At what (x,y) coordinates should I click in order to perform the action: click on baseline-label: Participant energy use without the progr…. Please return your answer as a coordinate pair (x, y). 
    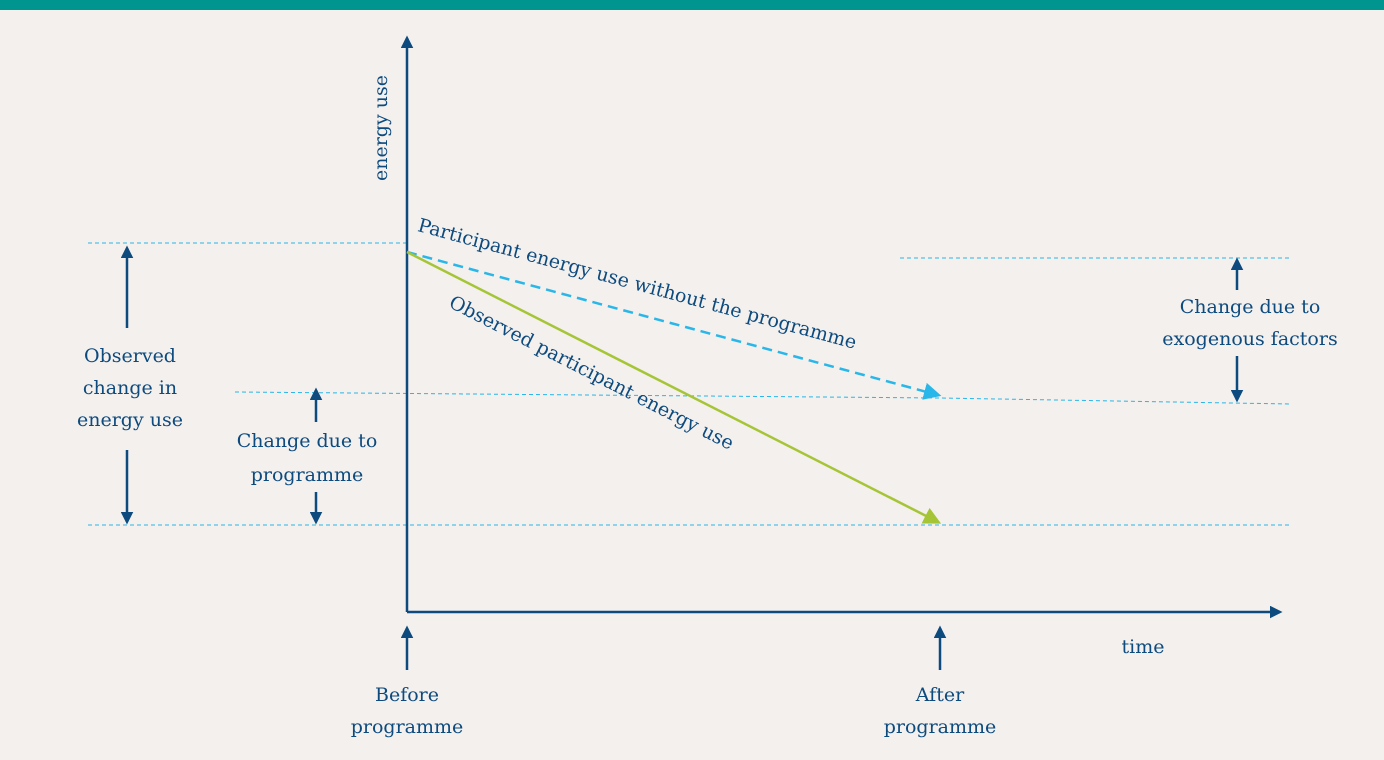
    Looking at the image, I should click on (637, 283).